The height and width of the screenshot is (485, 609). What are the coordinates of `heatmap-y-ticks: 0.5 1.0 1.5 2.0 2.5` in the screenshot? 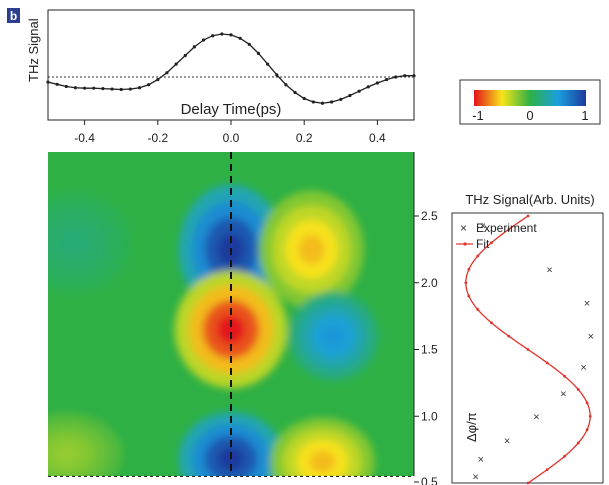 It's located at (426, 347).